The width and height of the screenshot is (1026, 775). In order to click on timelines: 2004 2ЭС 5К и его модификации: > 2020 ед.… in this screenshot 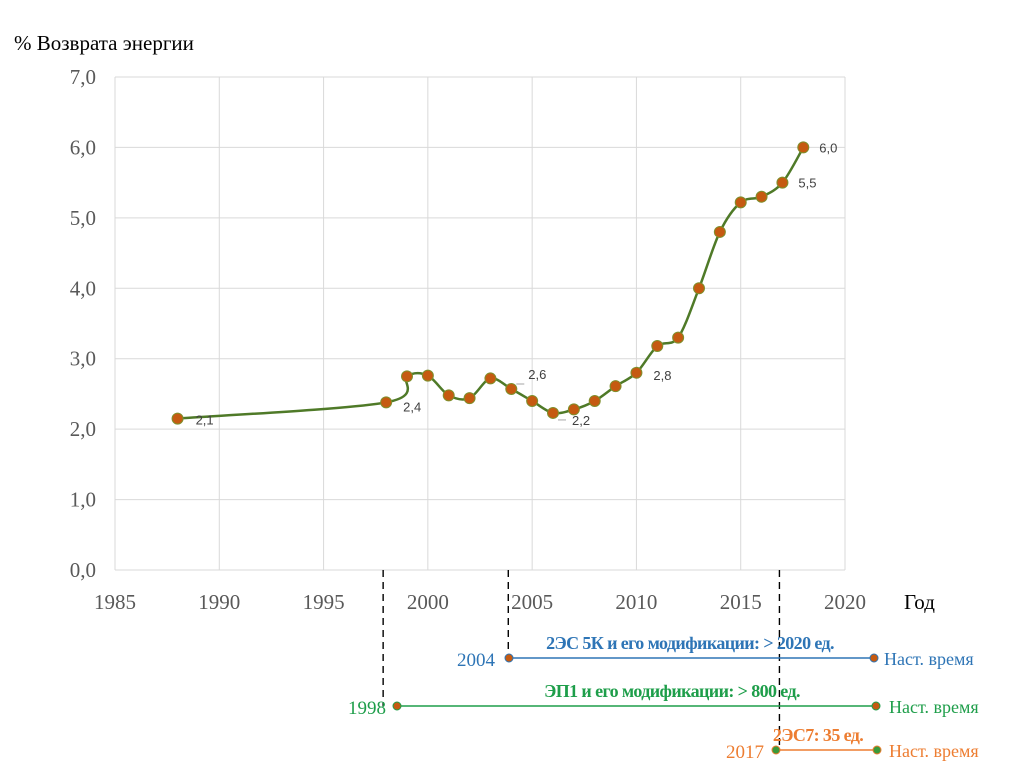, I will do `click(663, 698)`.